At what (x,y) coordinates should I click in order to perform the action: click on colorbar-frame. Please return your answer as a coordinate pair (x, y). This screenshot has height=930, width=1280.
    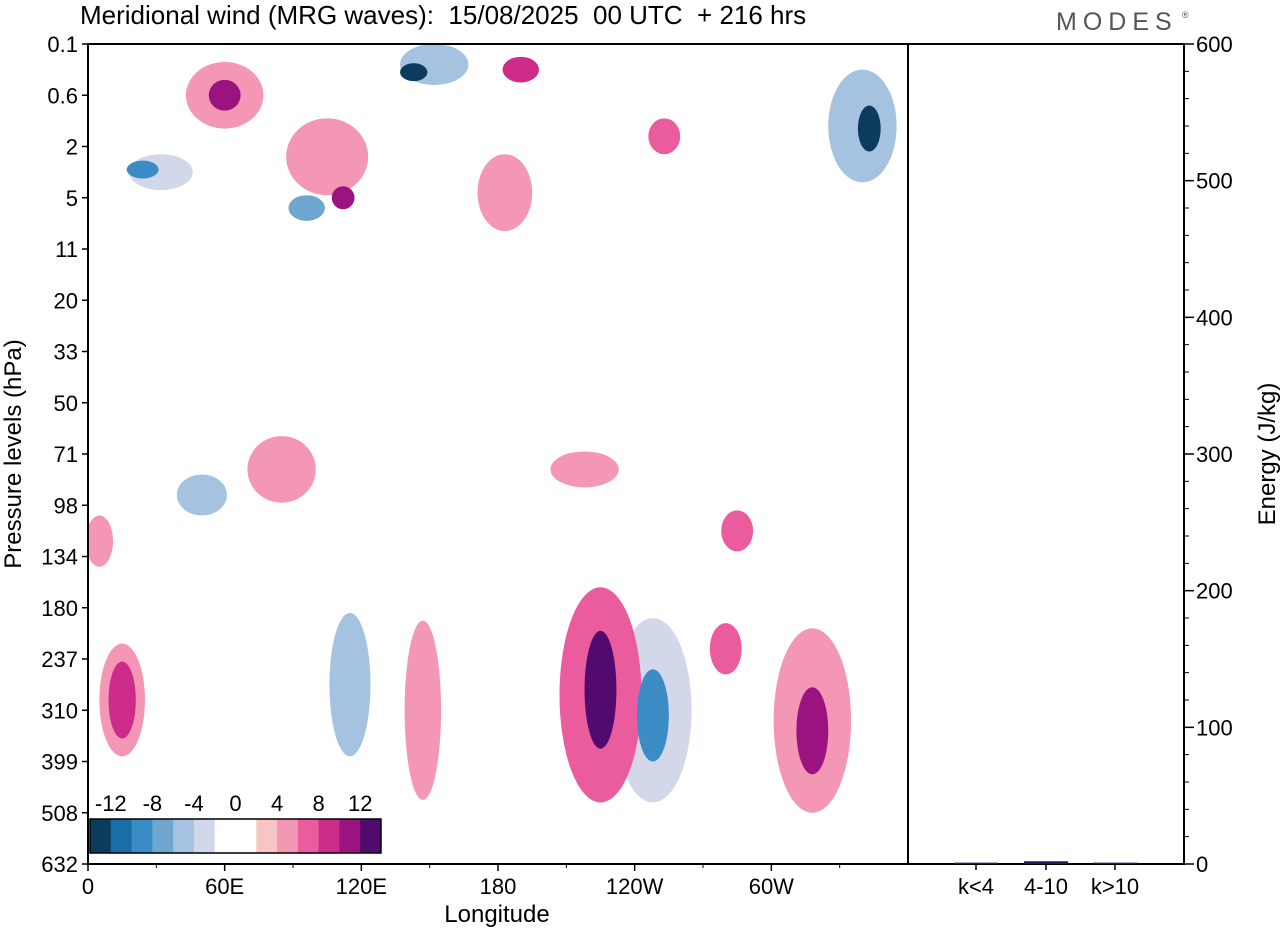
    Looking at the image, I should click on (235, 836).